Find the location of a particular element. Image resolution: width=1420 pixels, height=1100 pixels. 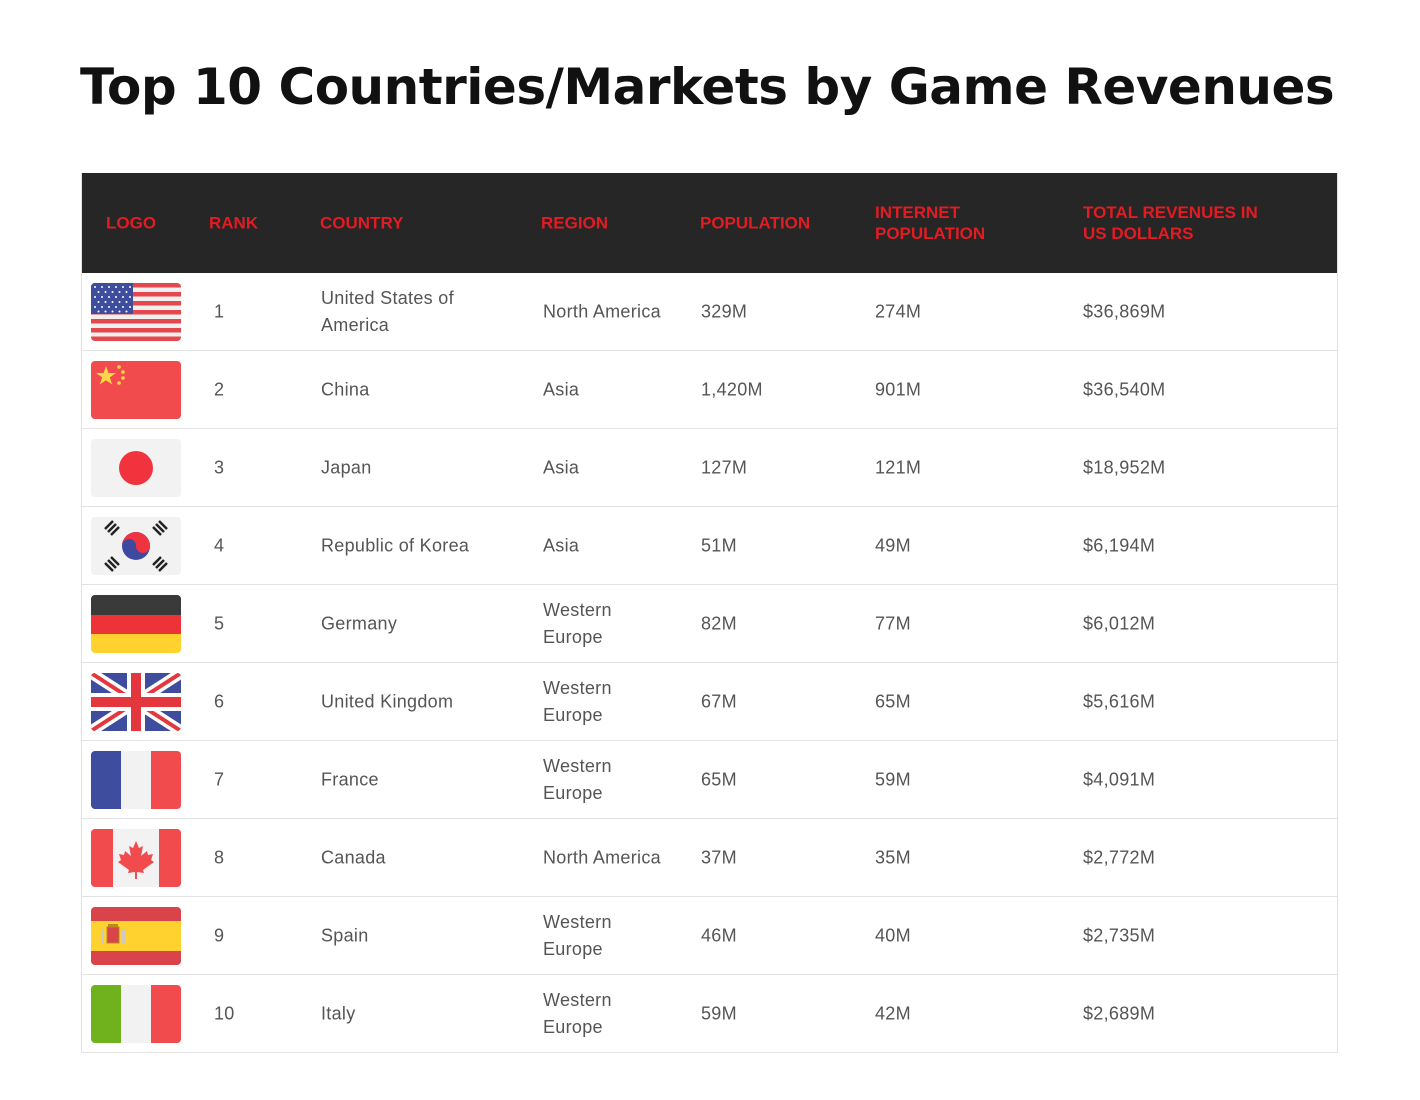

usa-flag-icon is located at coordinates (136, 311).